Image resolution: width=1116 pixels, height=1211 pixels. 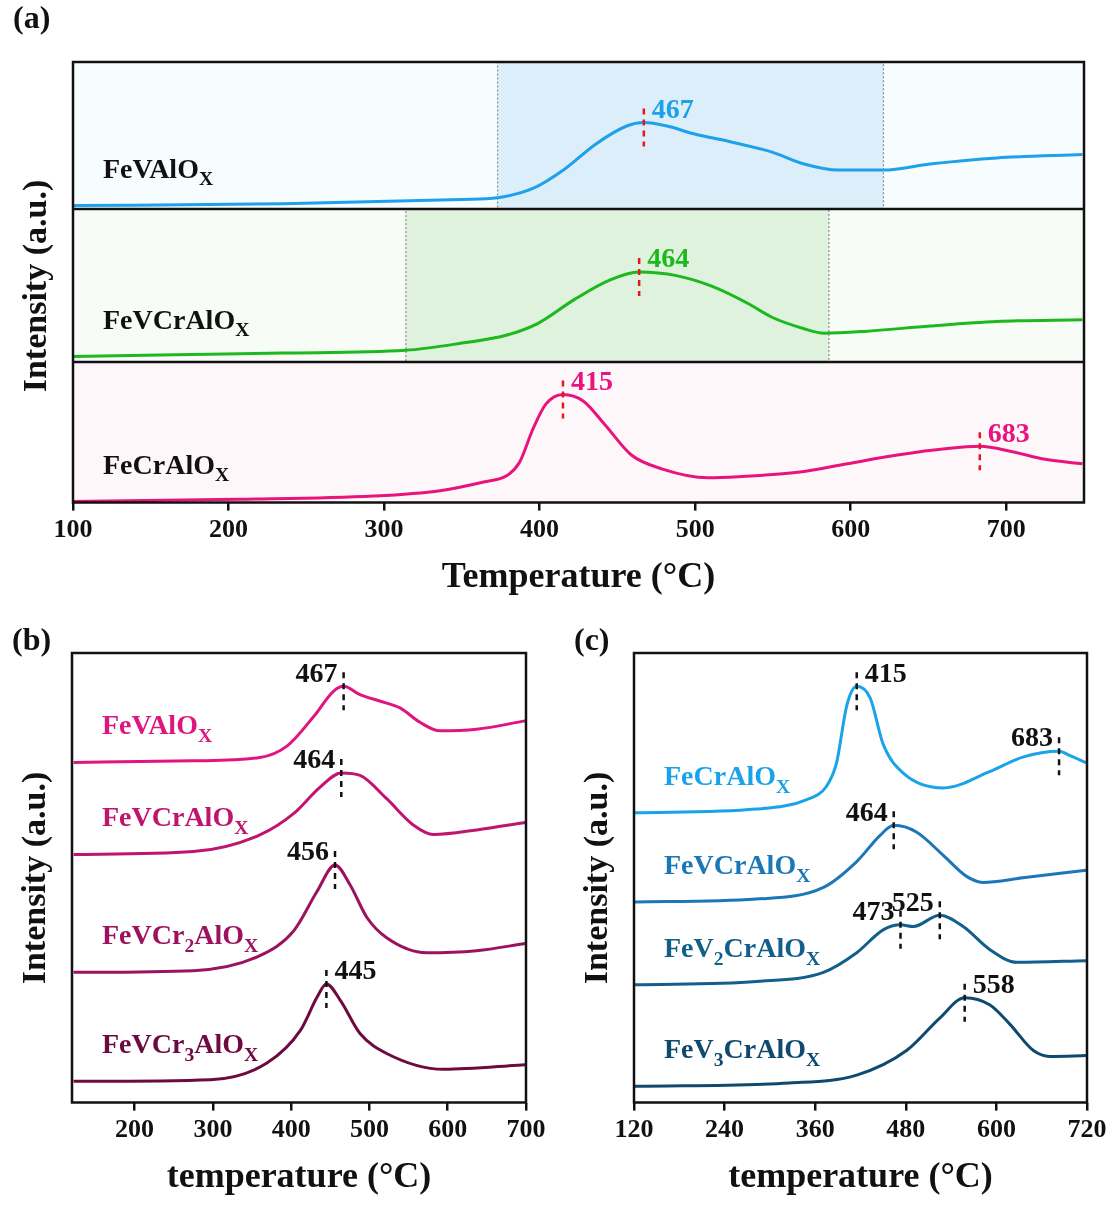 I want to click on x-tick-label: 720, so click(x=1087, y=1128).